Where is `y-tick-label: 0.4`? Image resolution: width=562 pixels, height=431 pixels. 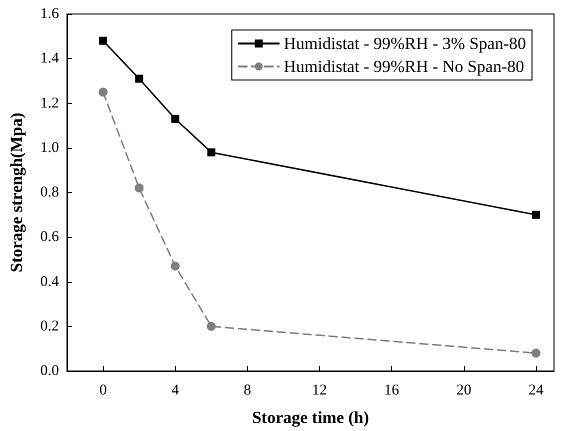 y-tick-label: 0.4 is located at coordinates (50, 282).